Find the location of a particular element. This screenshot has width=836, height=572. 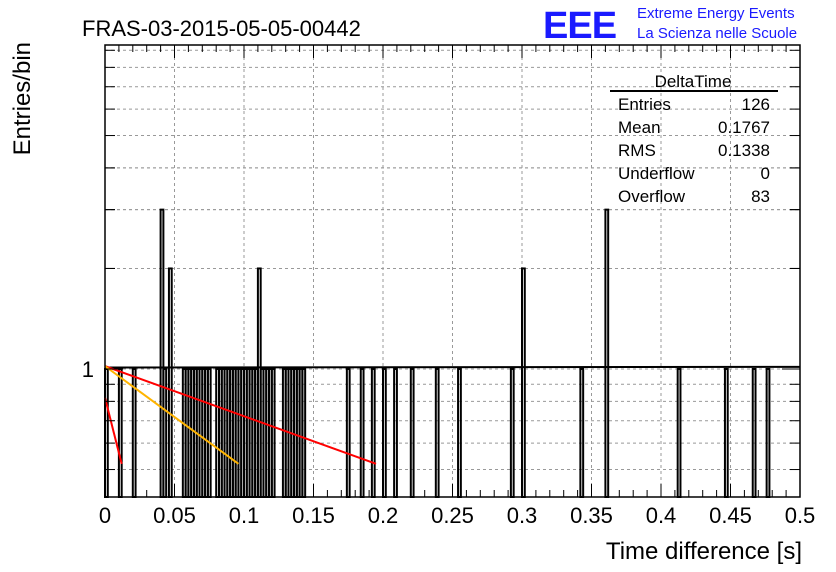

stats-header: DeltaTime is located at coordinates (693, 81).